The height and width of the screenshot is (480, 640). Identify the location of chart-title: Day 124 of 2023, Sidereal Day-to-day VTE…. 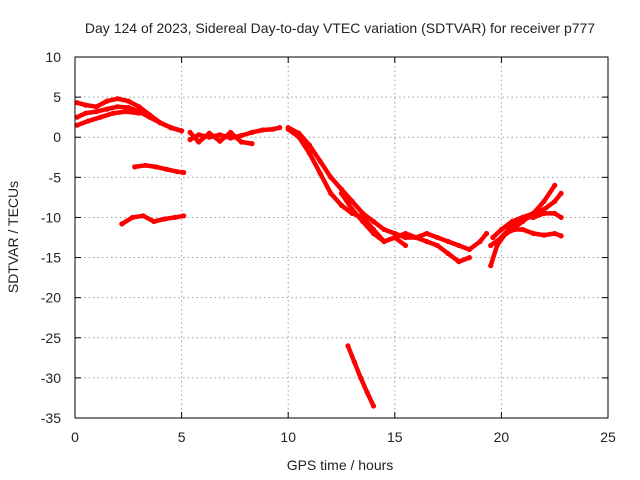
(340, 28).